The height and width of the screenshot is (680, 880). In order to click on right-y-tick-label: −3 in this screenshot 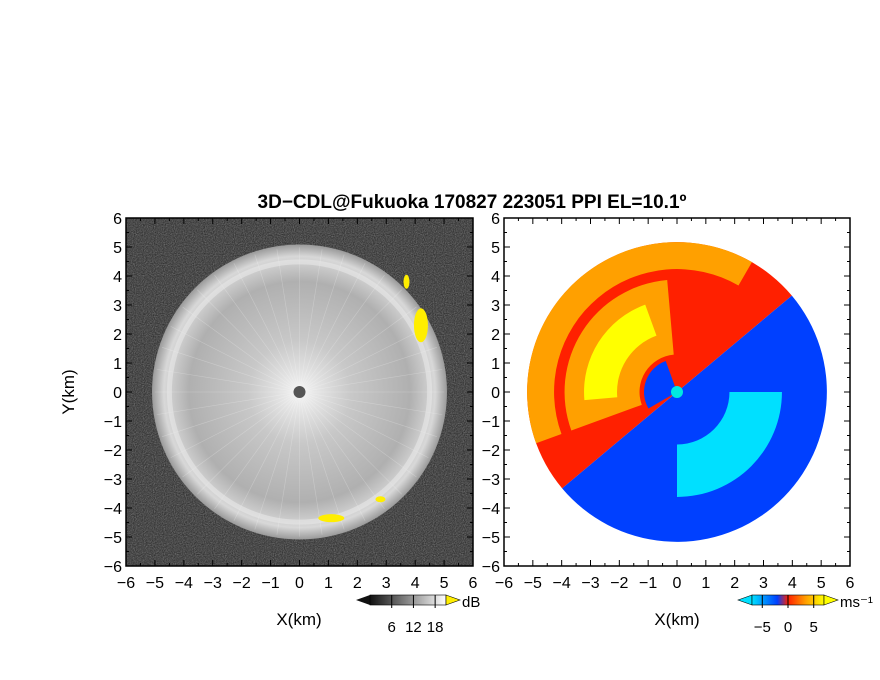, I will do `click(491, 480)`.